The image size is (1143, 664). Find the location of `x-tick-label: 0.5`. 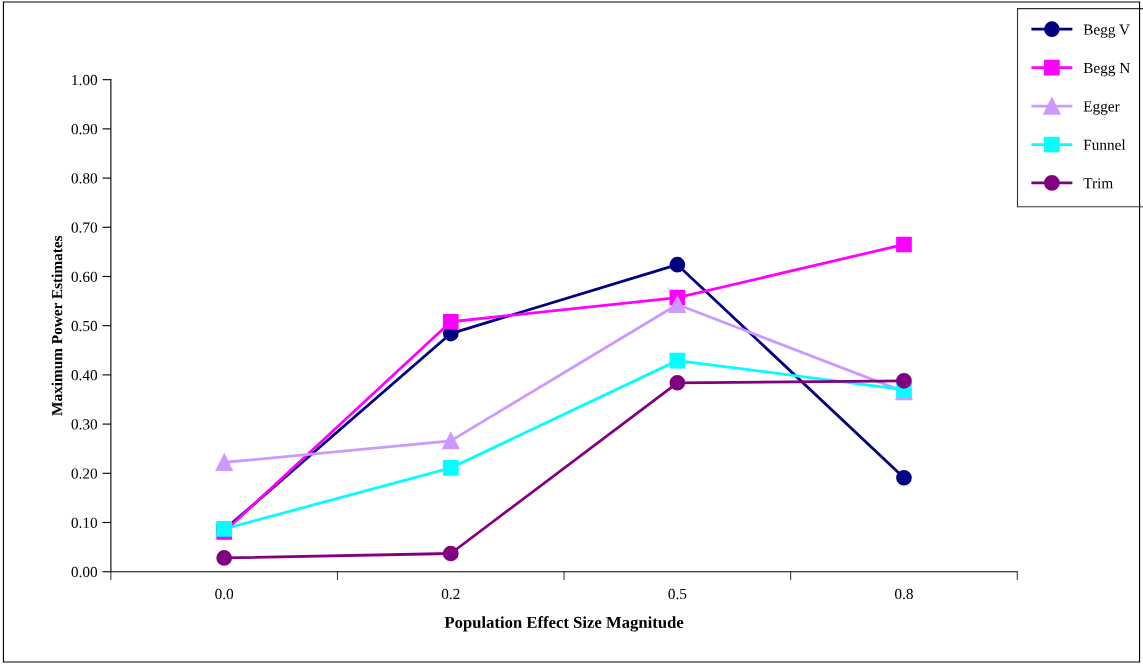

x-tick-label: 0.5 is located at coordinates (677, 594).